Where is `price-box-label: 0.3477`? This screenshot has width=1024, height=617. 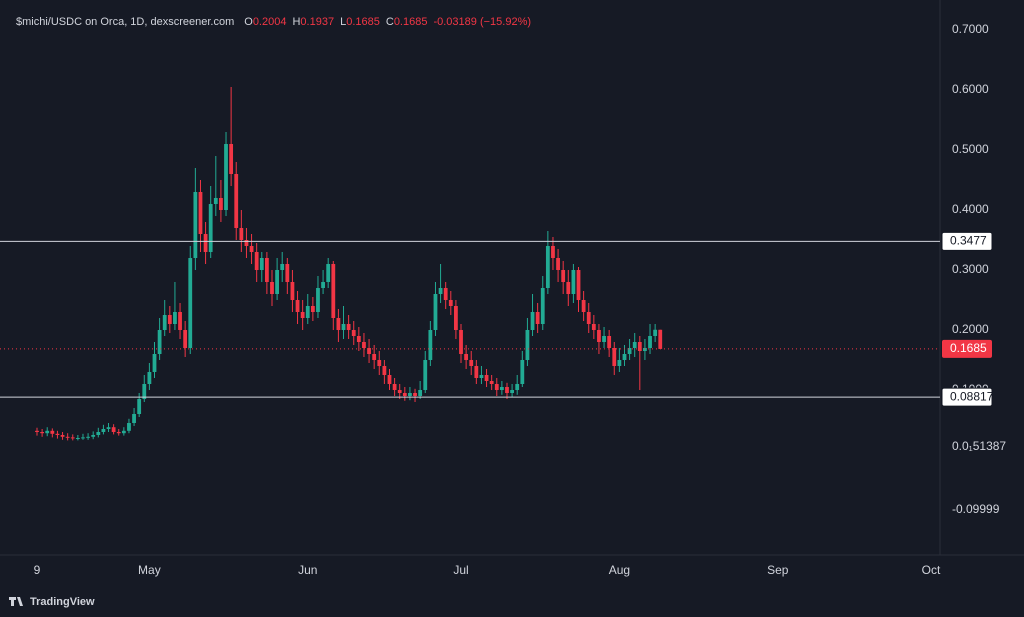
price-box-label: 0.3477 is located at coordinates (968, 241).